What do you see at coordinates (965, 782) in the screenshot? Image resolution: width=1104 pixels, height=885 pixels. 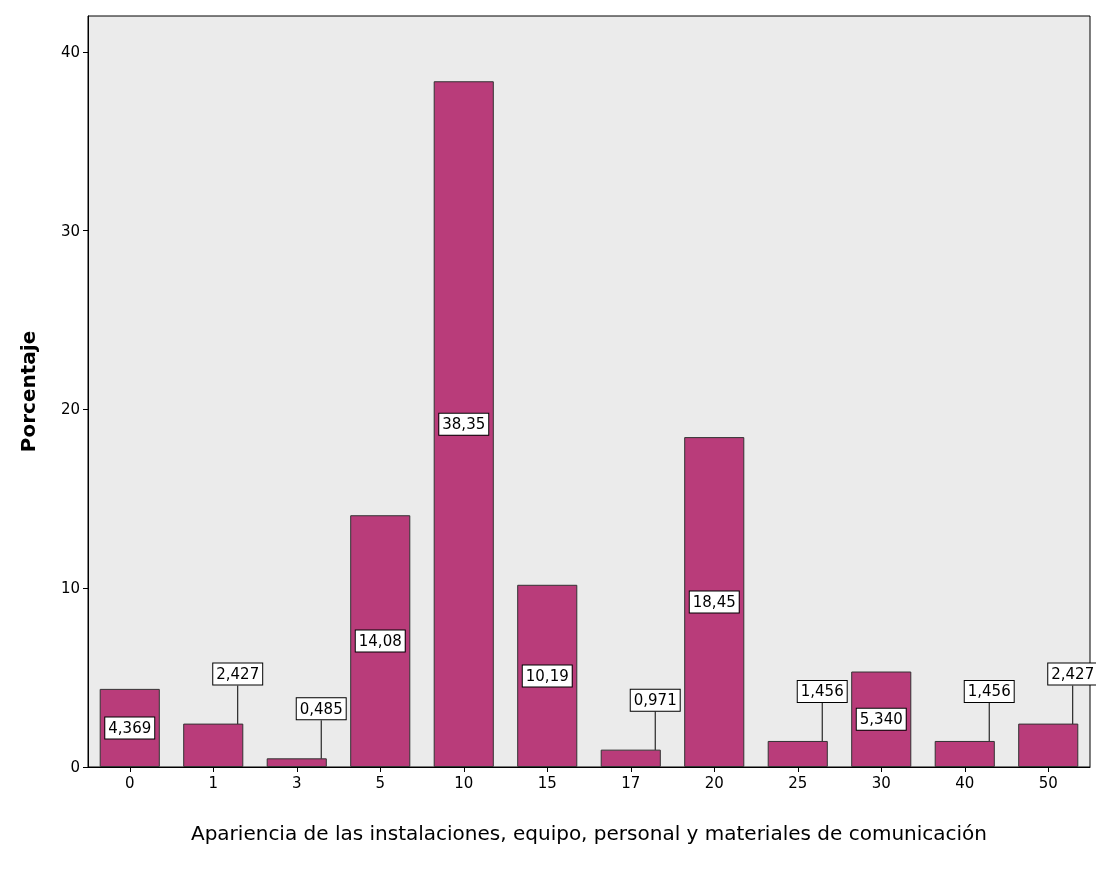 I see `x-tick-label: 40` at bounding box center [965, 782].